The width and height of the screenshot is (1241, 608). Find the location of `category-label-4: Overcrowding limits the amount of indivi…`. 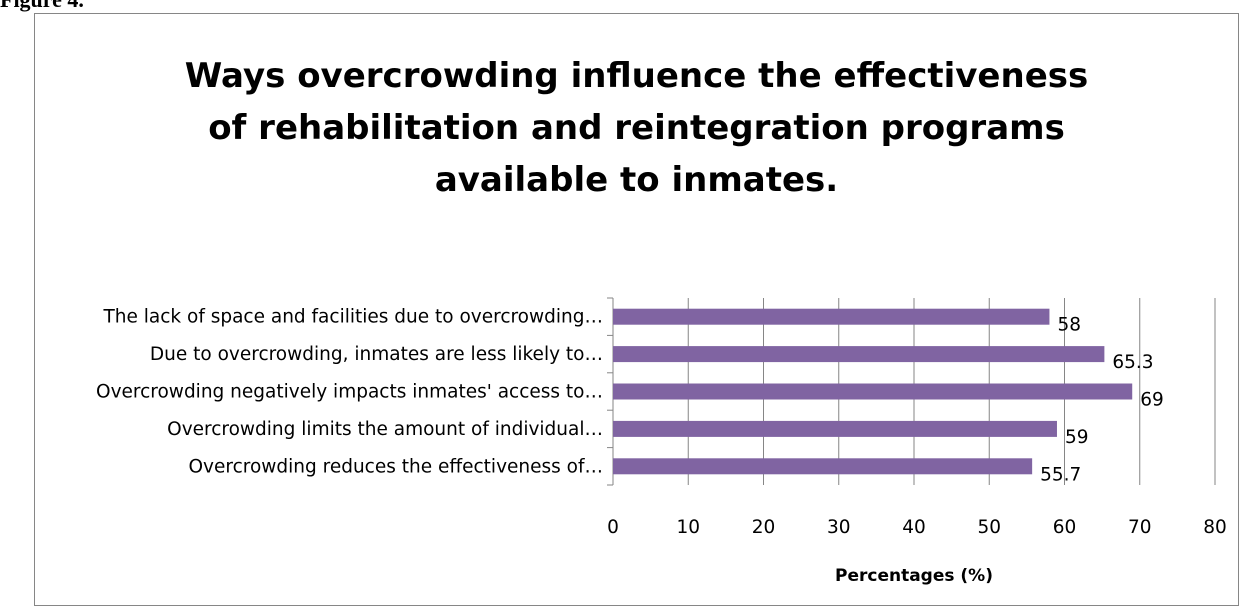

category-label-4: Overcrowding limits the amount of indivi… is located at coordinates (385, 429).